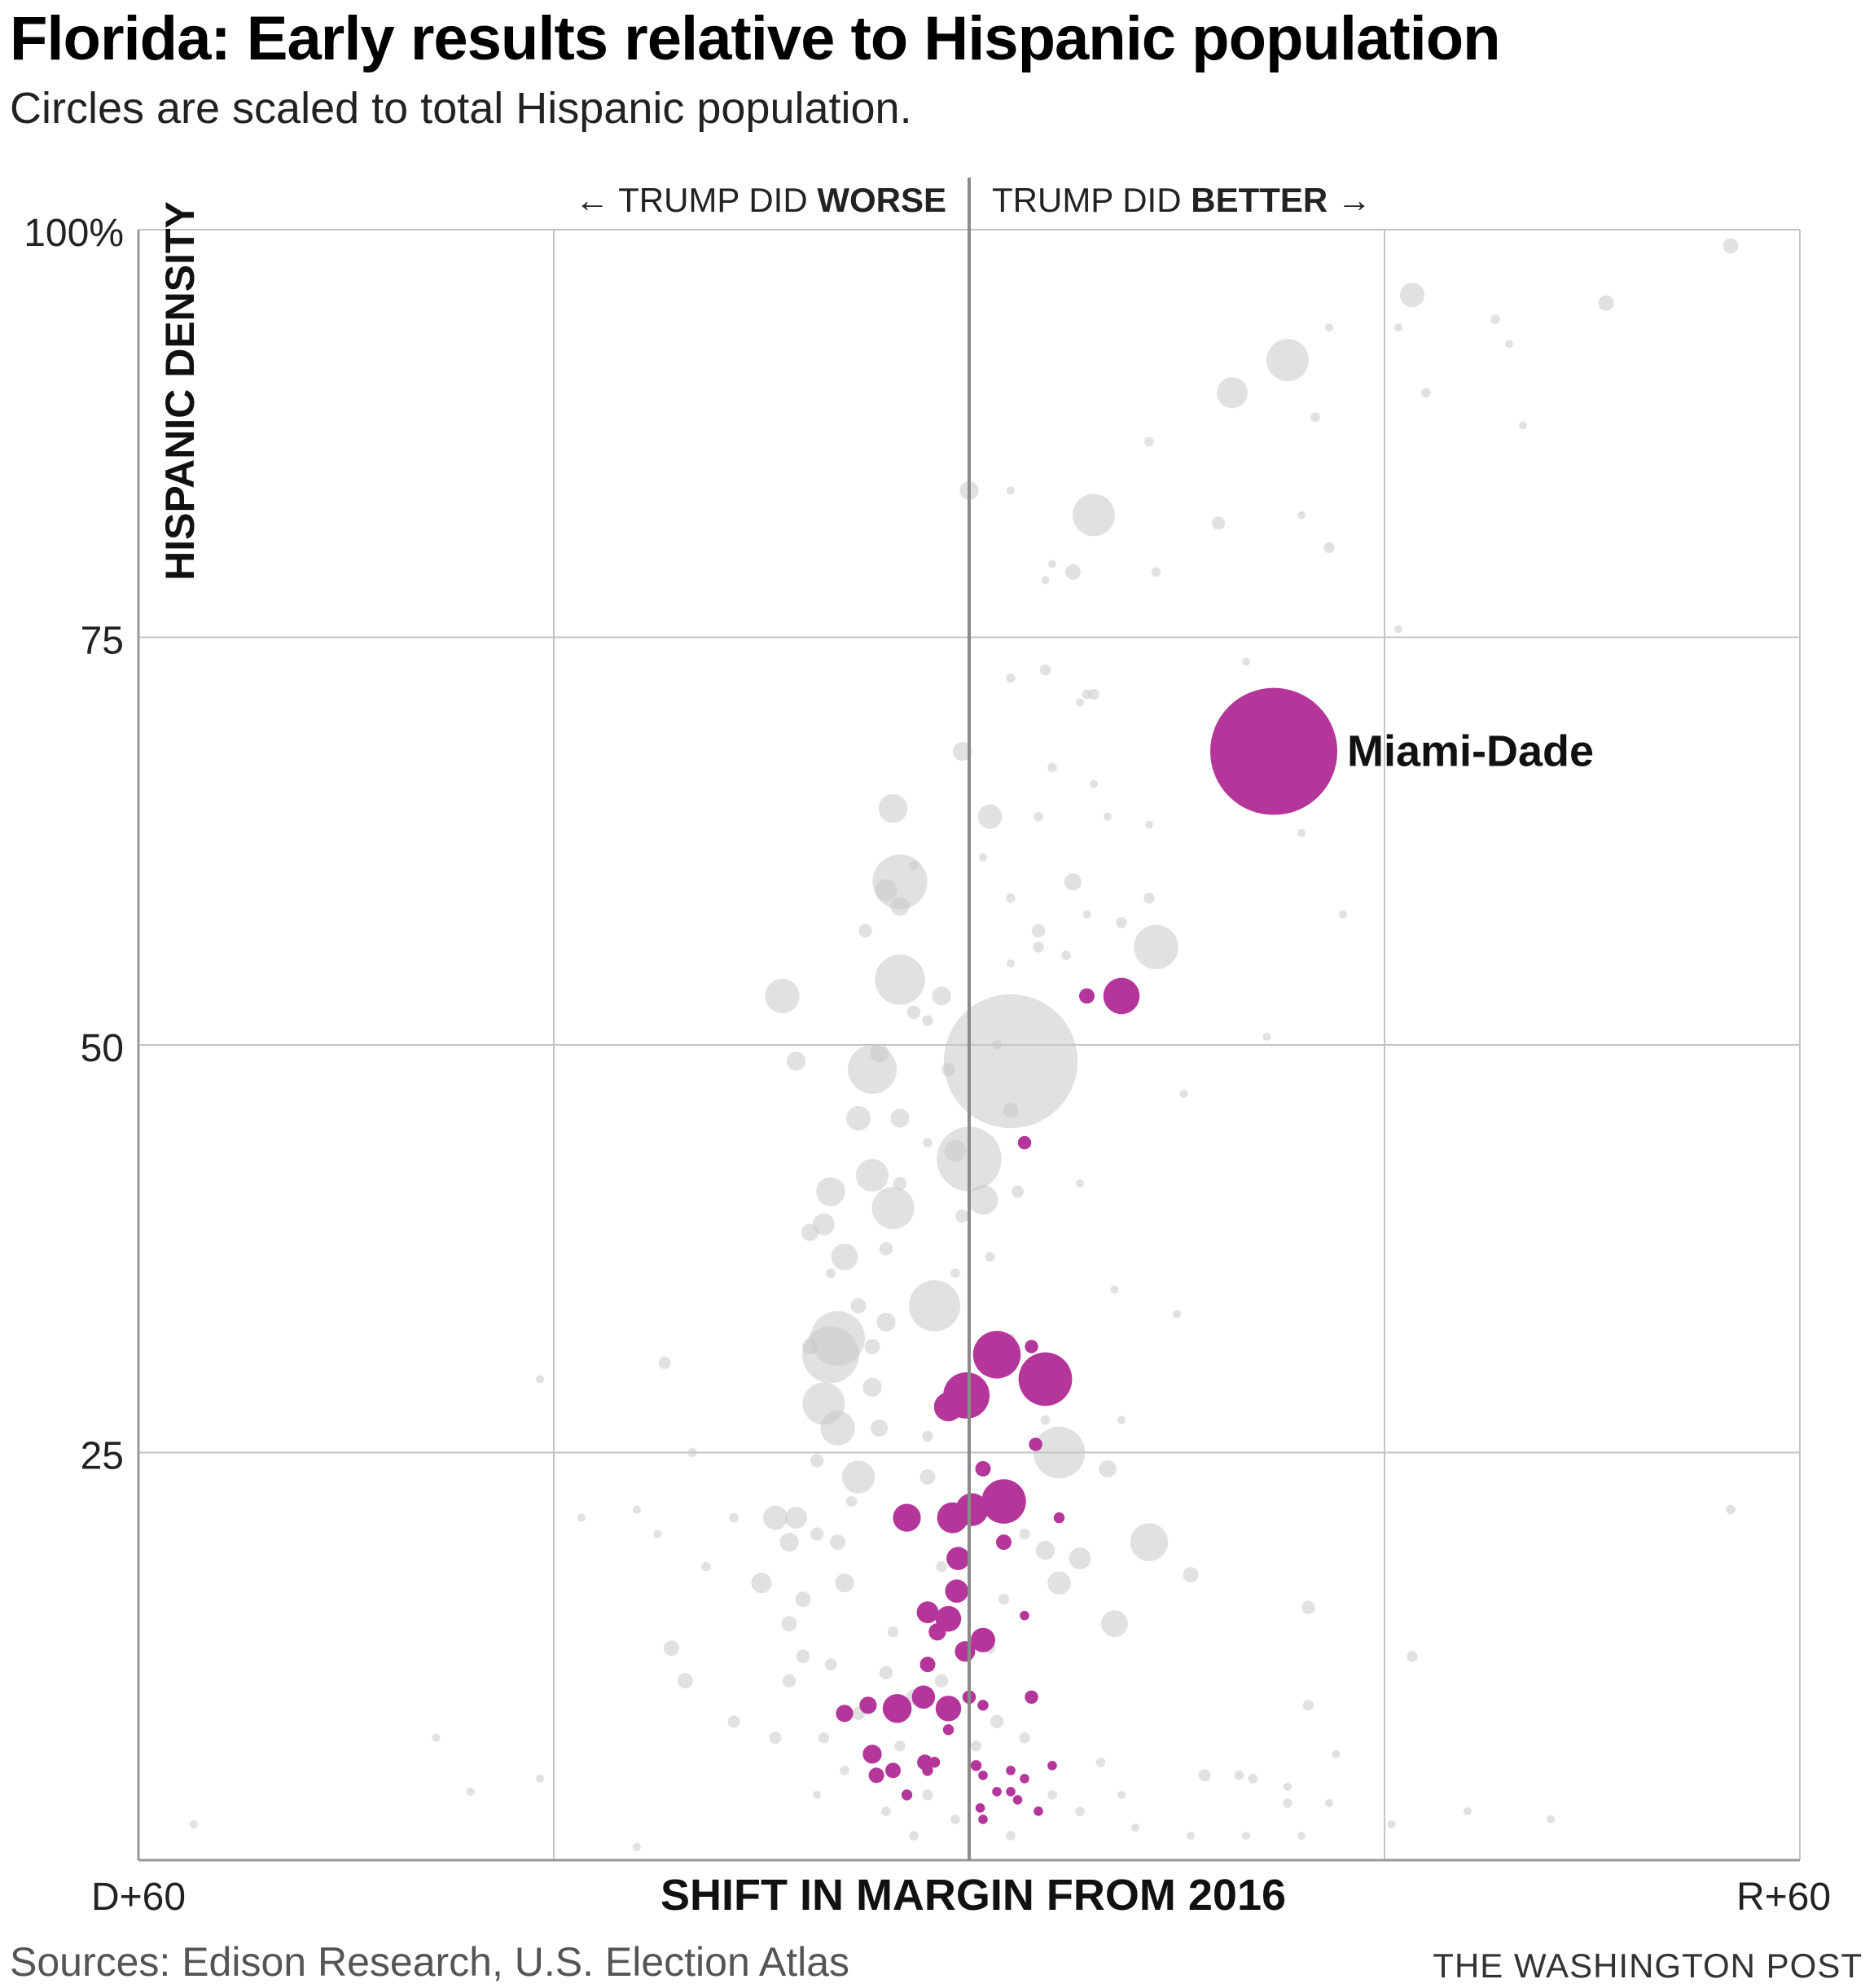 This screenshot has width=1874, height=1988. What do you see at coordinates (1648, 1965) in the screenshot?
I see `publisher-credit: THE WASHINGTON POST` at bounding box center [1648, 1965].